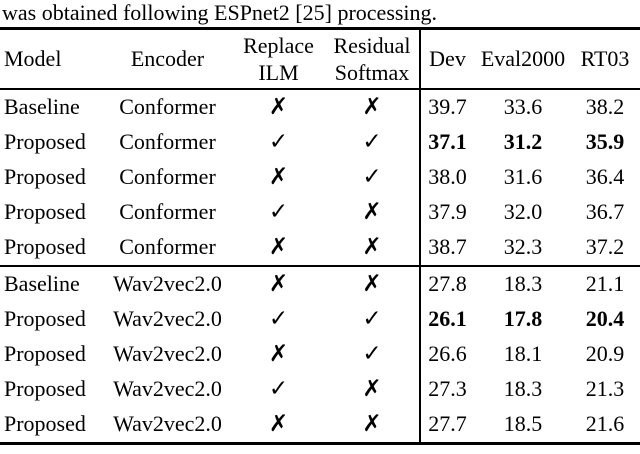 Image resolution: width=640 pixels, height=454 pixels. What do you see at coordinates (320, 443) in the screenshot?
I see `bottom-rule` at bounding box center [320, 443].